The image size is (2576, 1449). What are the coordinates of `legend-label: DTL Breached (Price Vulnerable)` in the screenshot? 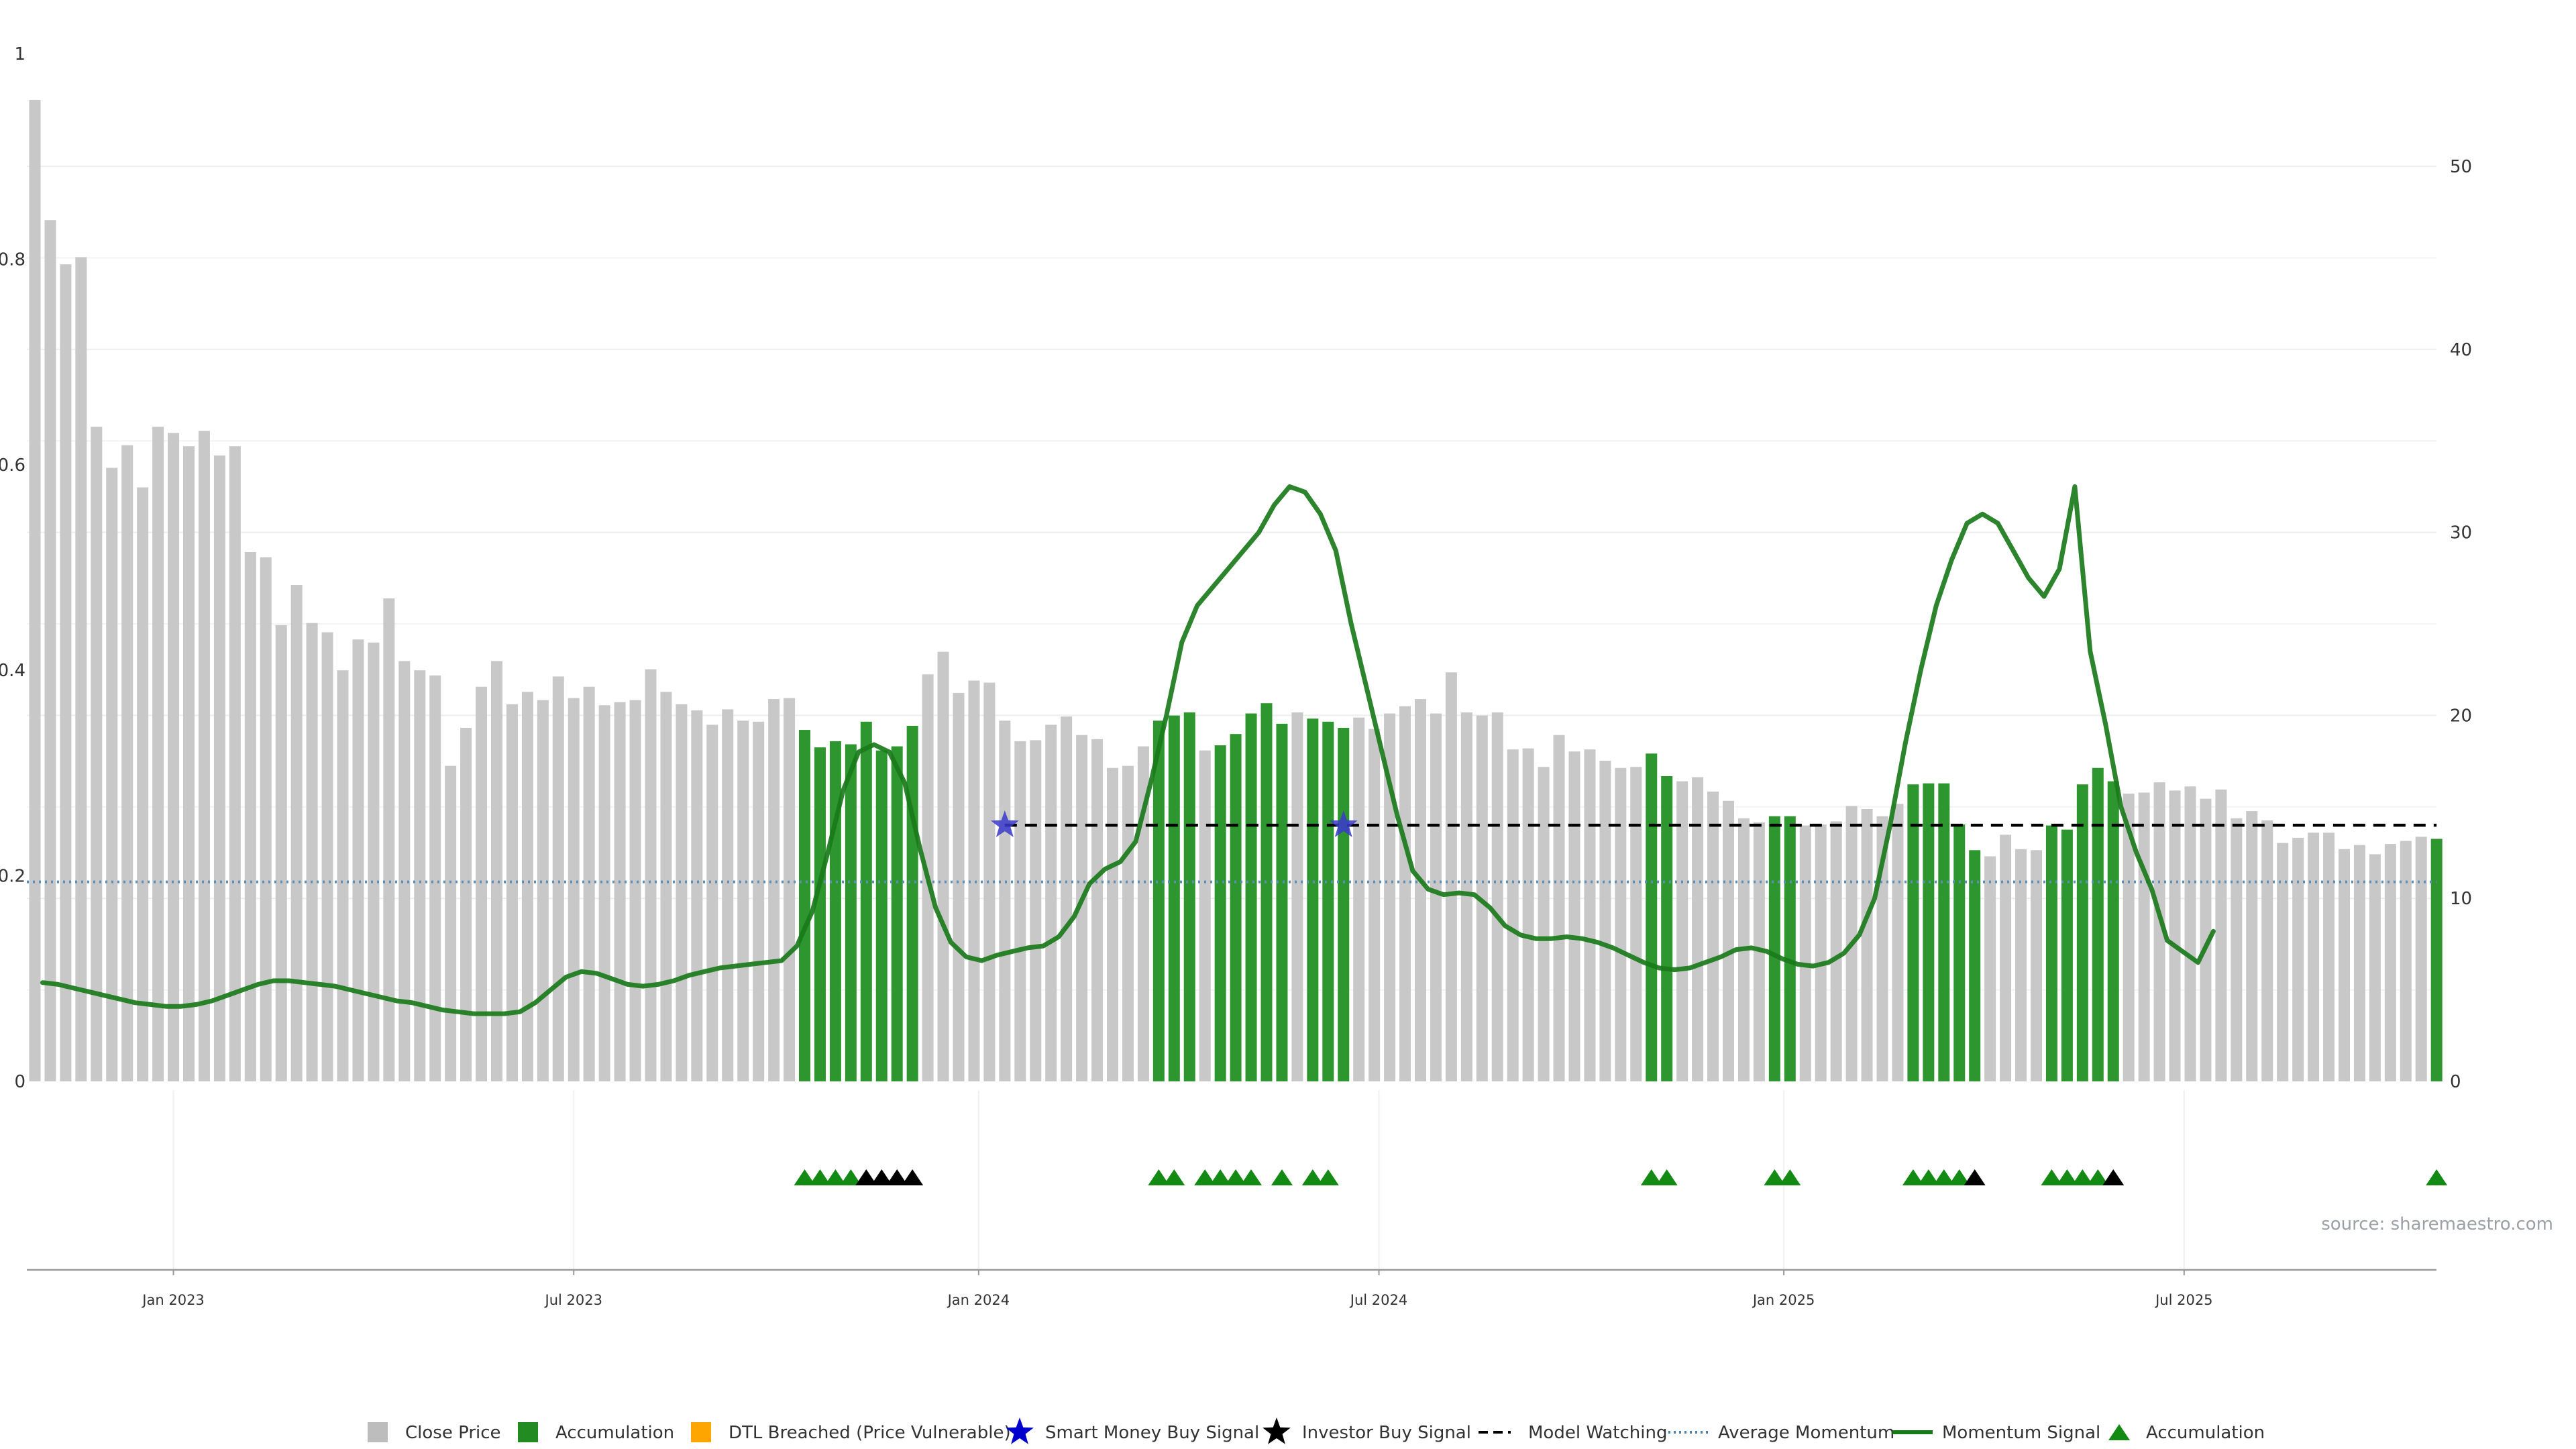 It's located at (870, 1433).